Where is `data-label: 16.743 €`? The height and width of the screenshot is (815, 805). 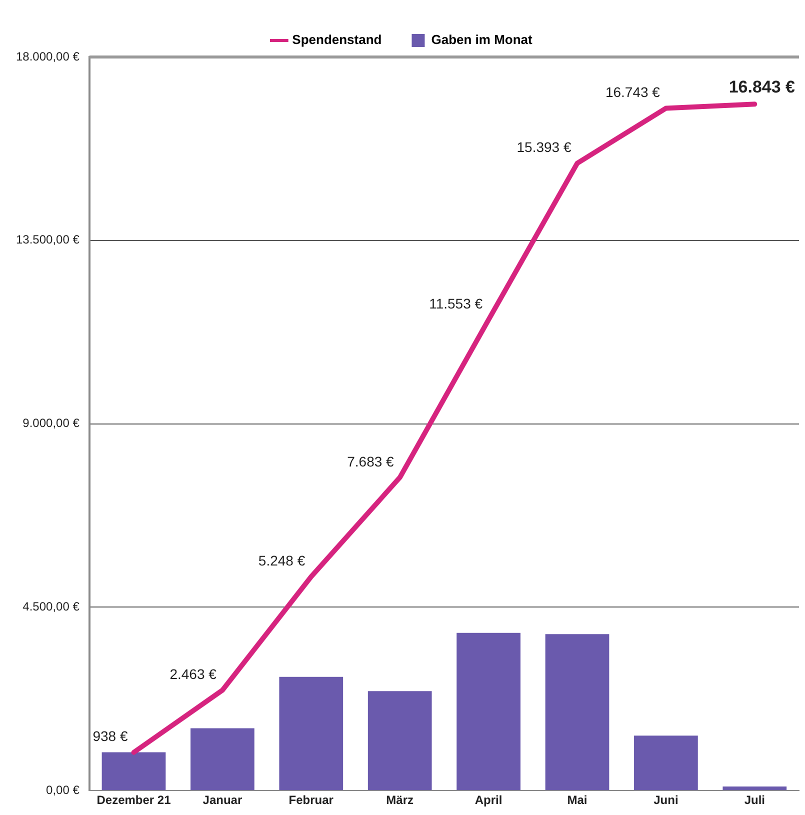 data-label: 16.743 € is located at coordinates (632, 92).